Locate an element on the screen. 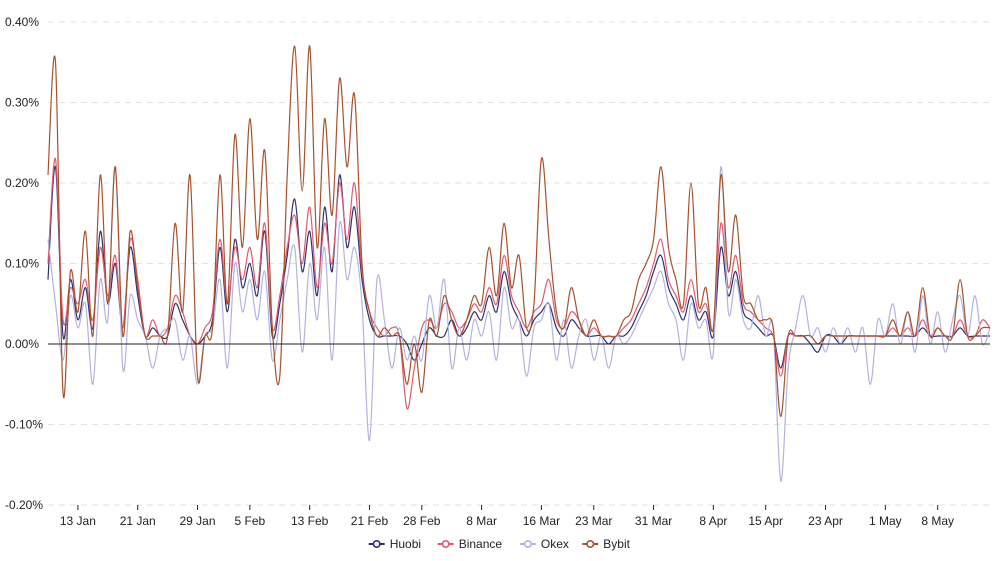 Image resolution: width=1000 pixels, height=561 pixels. legend-label: Binance is located at coordinates (481, 544).